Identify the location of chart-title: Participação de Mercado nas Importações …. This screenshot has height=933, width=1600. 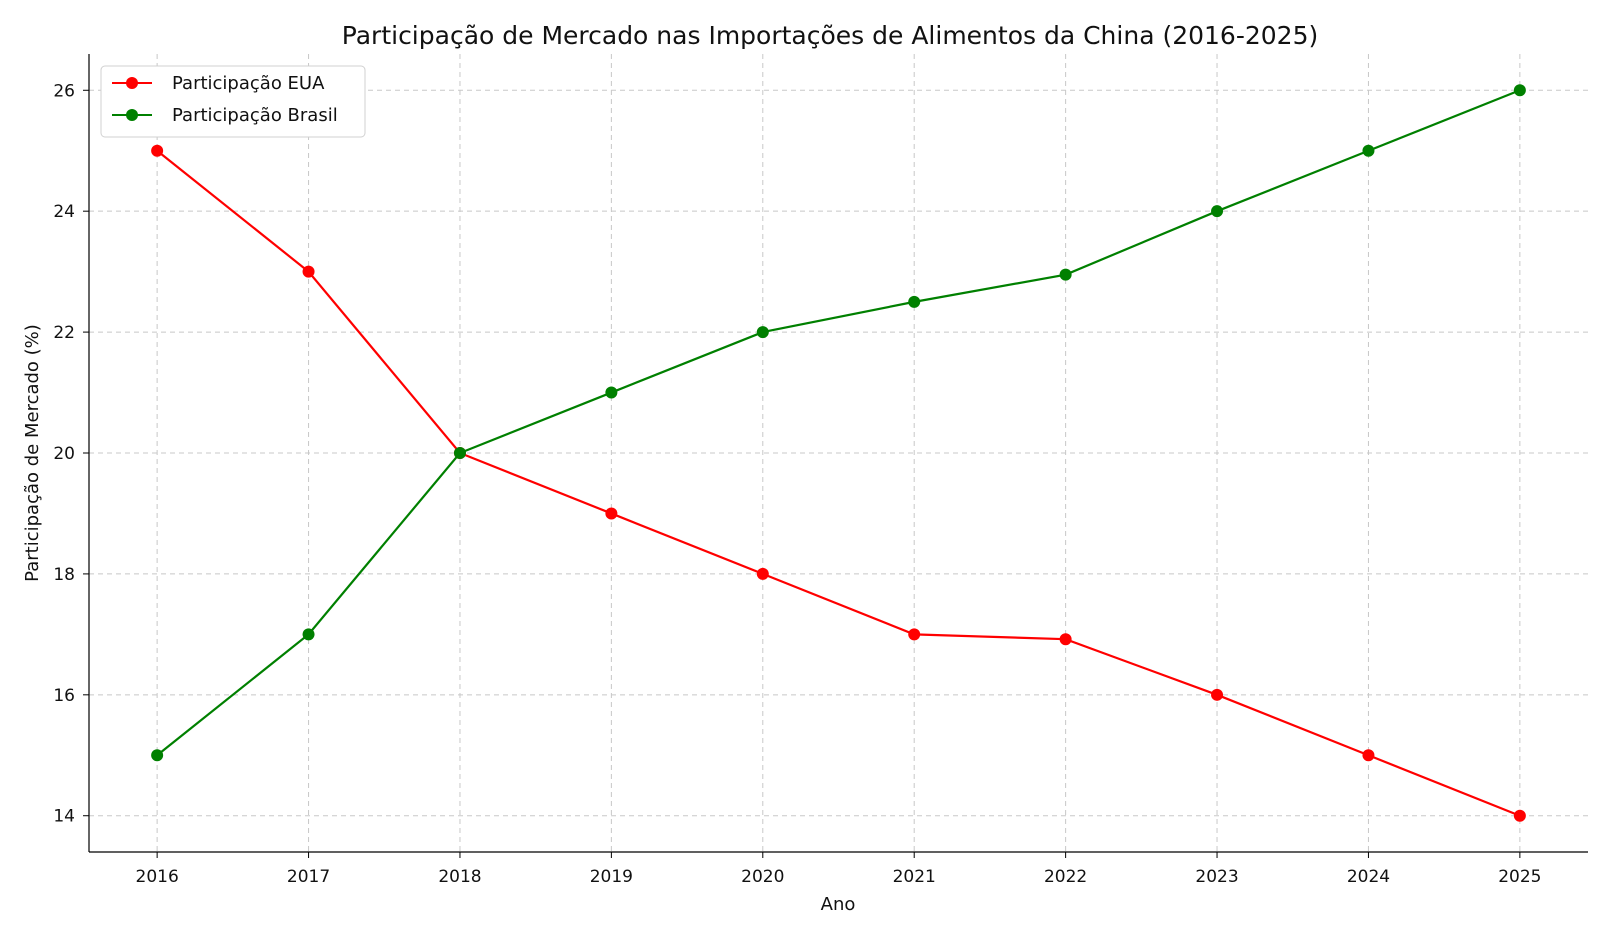
(830, 35).